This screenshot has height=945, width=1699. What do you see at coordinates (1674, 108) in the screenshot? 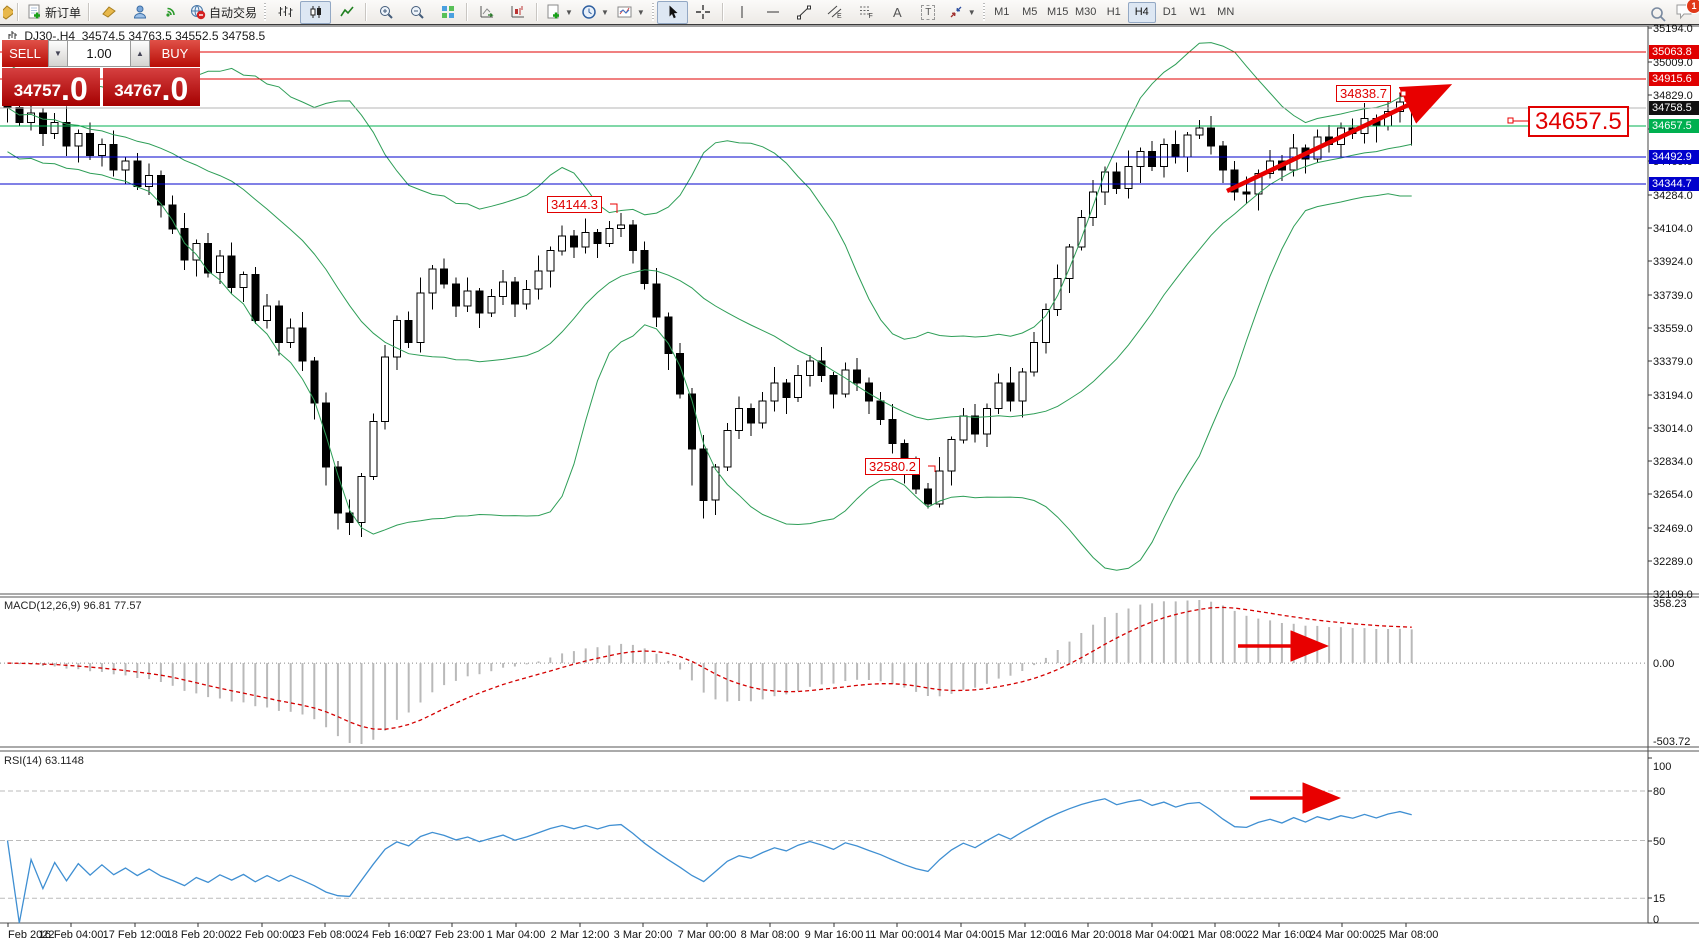
I see `price-line-badge: 34758.5` at bounding box center [1674, 108].